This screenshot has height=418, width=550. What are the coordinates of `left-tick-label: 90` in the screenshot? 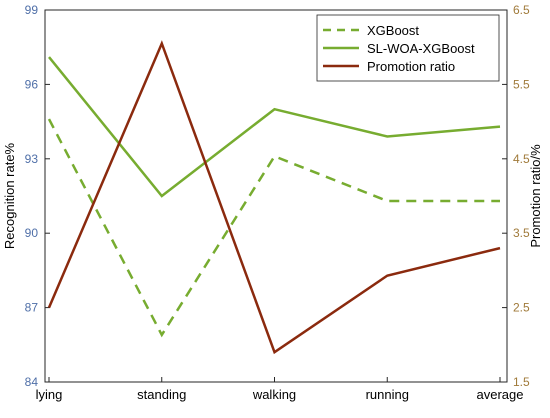 It's located at (32, 233).